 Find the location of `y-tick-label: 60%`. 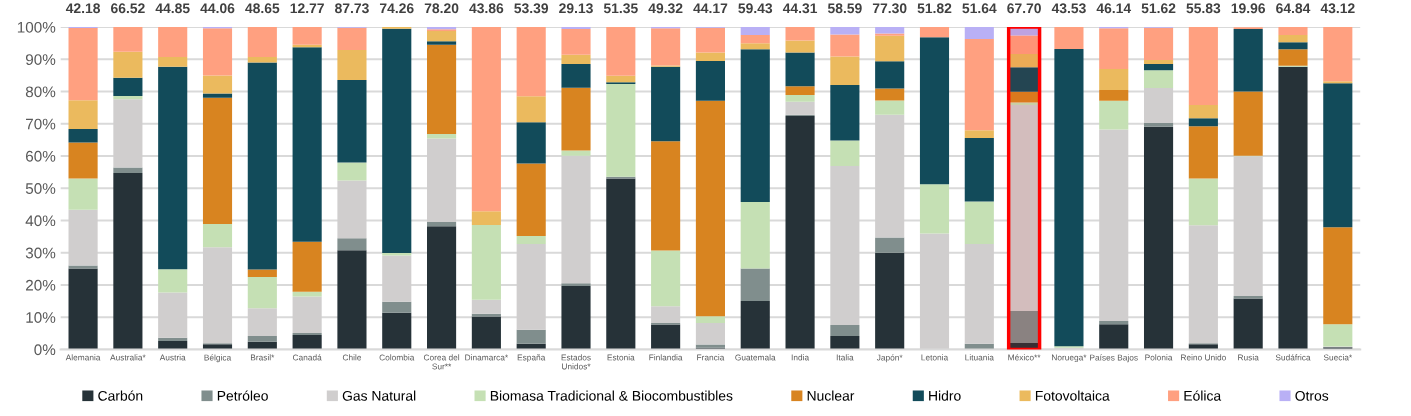

y-tick-label: 60% is located at coordinates (41, 156).